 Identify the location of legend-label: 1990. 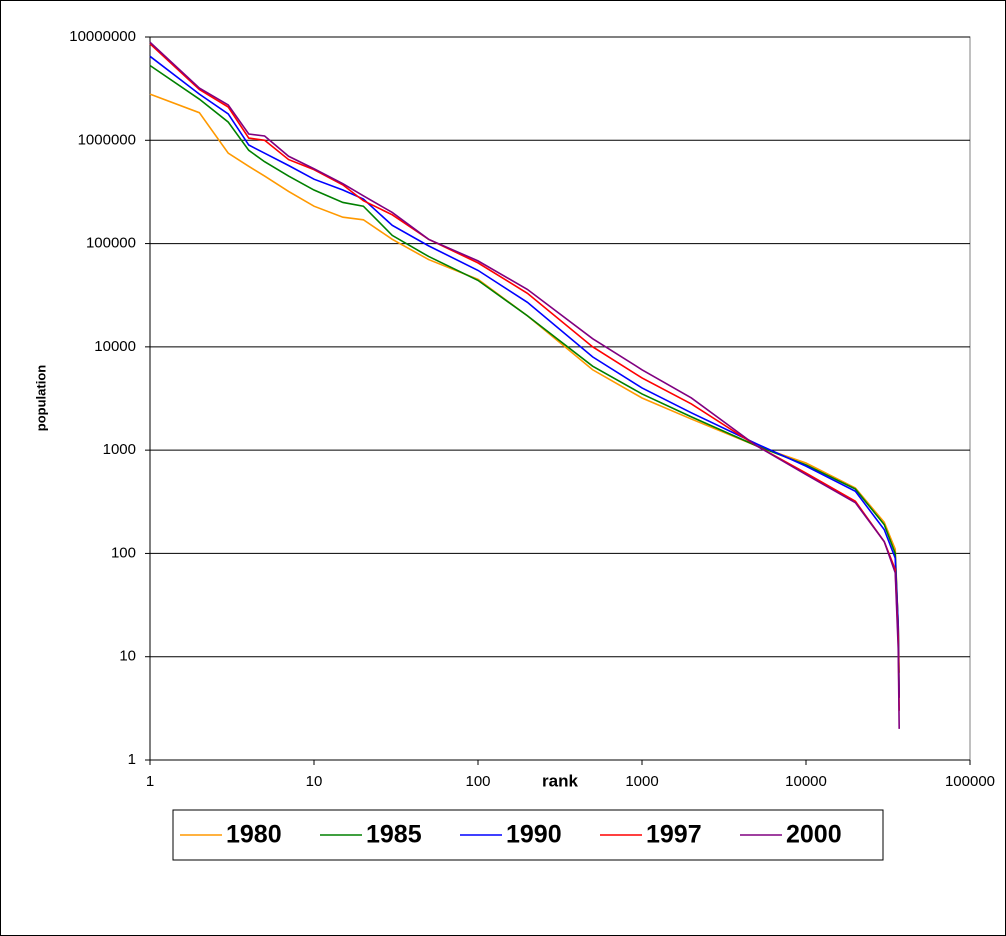
(534, 835).